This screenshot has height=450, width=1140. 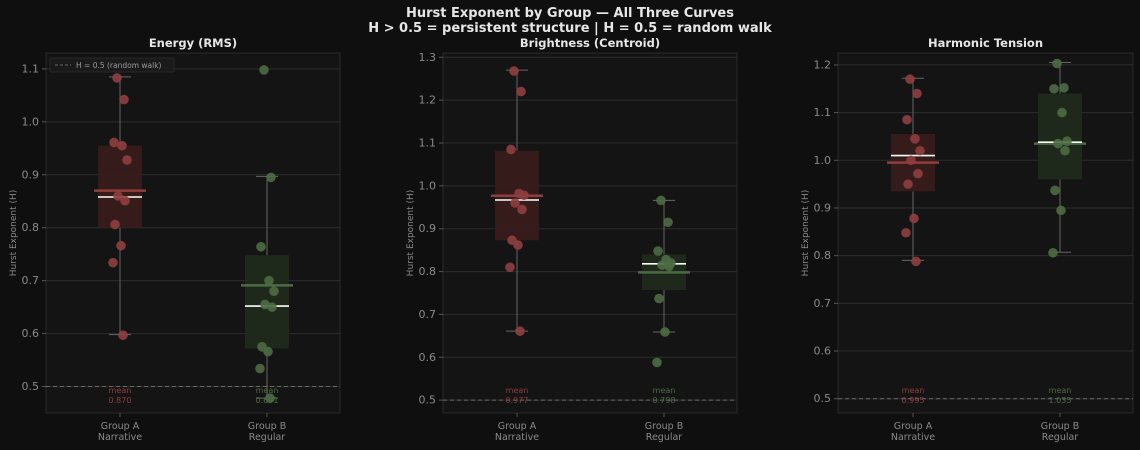 What do you see at coordinates (517, 400) in the screenshot?
I see `mean-value-label: 0.977` at bounding box center [517, 400].